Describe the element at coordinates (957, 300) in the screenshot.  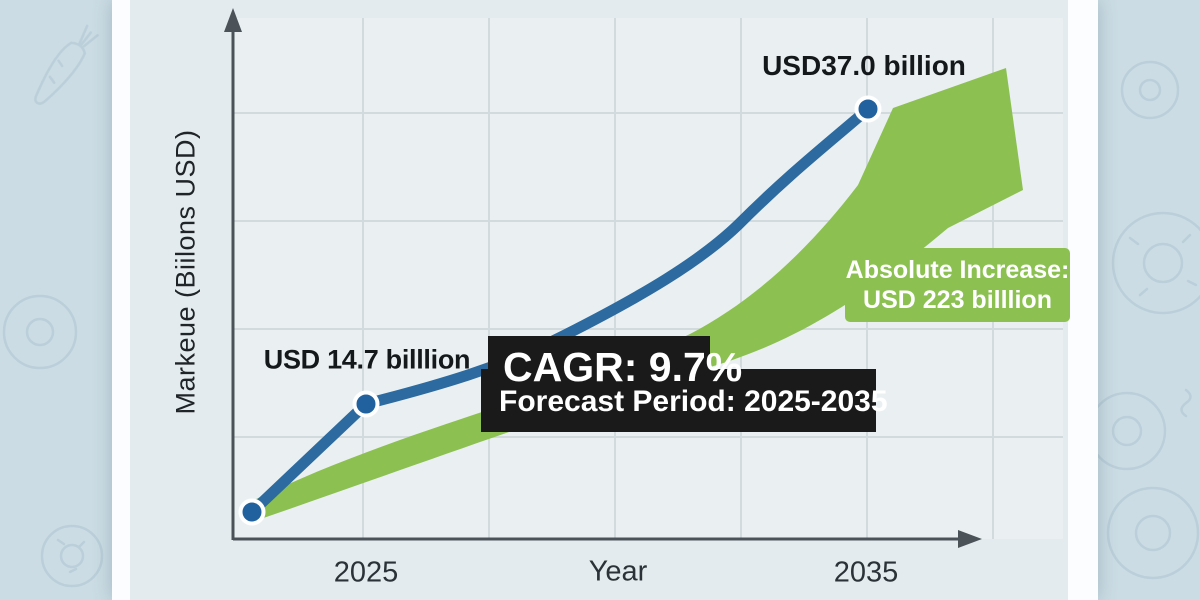
I see `absolute-increase-value: USD 223 billlion` at that location.